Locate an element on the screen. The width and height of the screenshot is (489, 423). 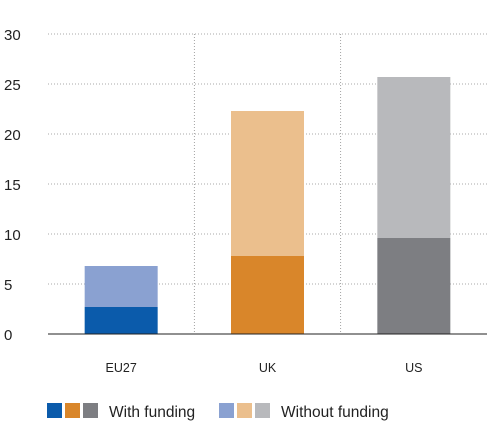
y-tick-label: 10 is located at coordinates (12, 235).